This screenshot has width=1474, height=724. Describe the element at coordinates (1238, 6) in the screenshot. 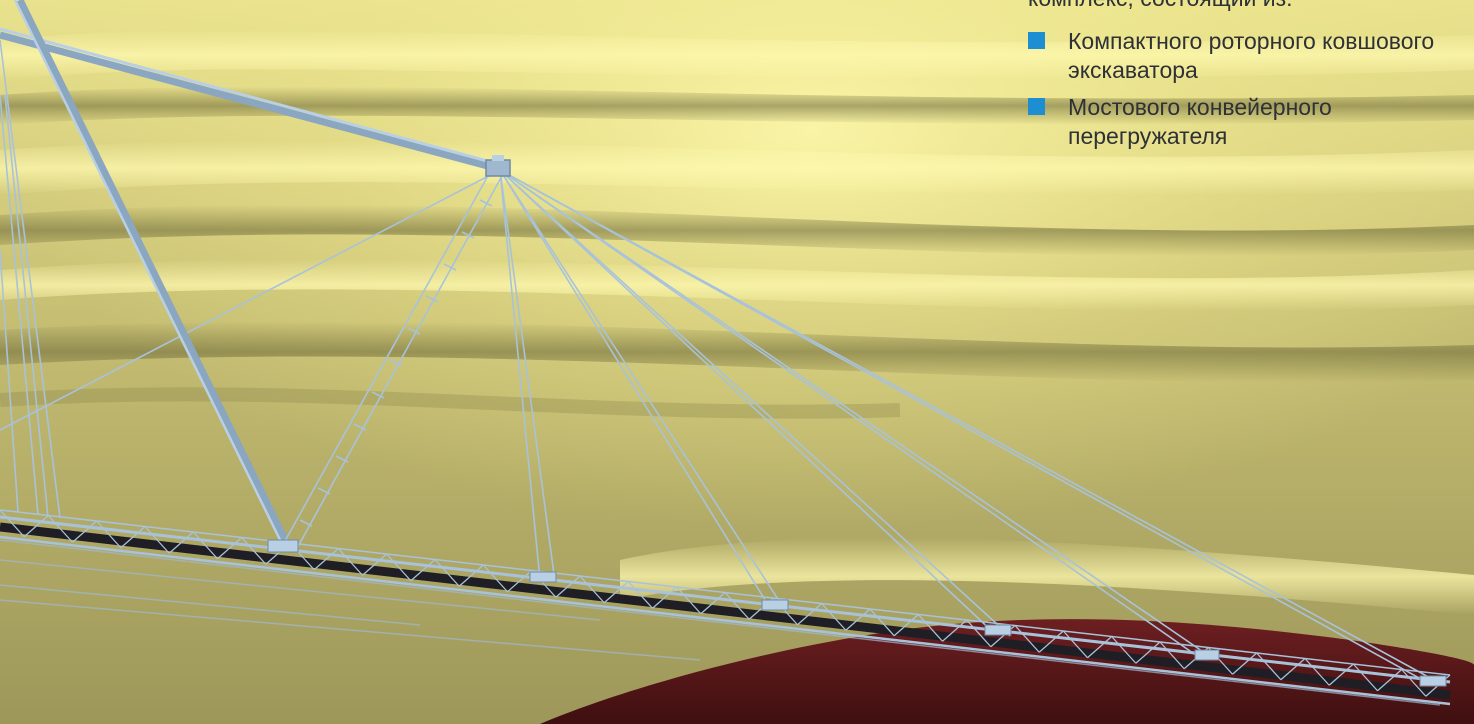

I see `intro-text: комплекс, состоящий из:` at that location.